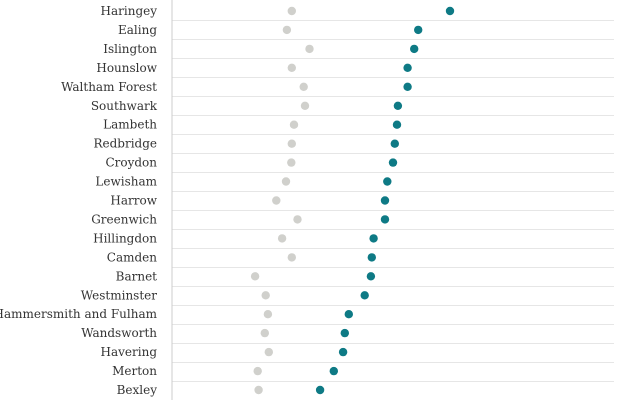  I want to click on category-label: Redbridge, so click(125, 144).